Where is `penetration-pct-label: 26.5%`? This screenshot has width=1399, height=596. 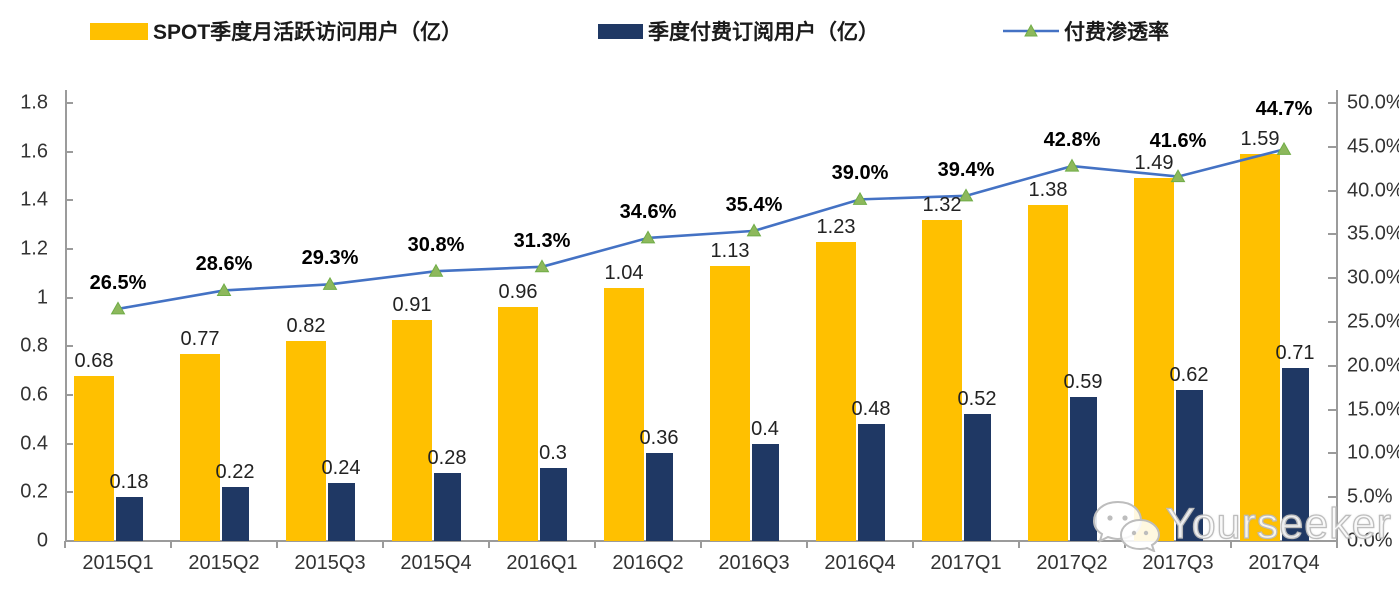
penetration-pct-label: 26.5% is located at coordinates (118, 282).